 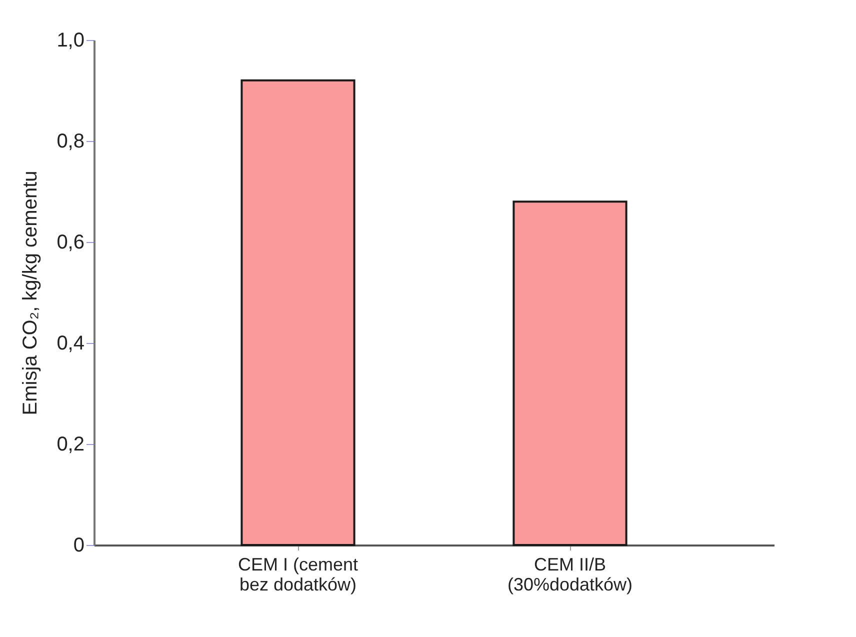 What do you see at coordinates (298, 574) in the screenshot?
I see `x-tick-label: CEM I (cement bez dodatków)` at bounding box center [298, 574].